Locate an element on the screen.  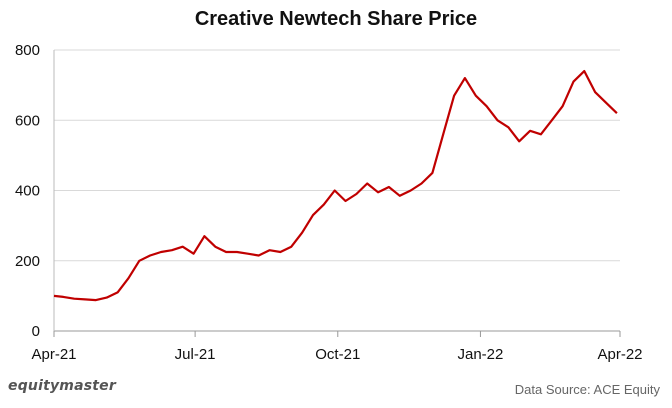
x-tick-label: Apr-22 is located at coordinates (619, 354).